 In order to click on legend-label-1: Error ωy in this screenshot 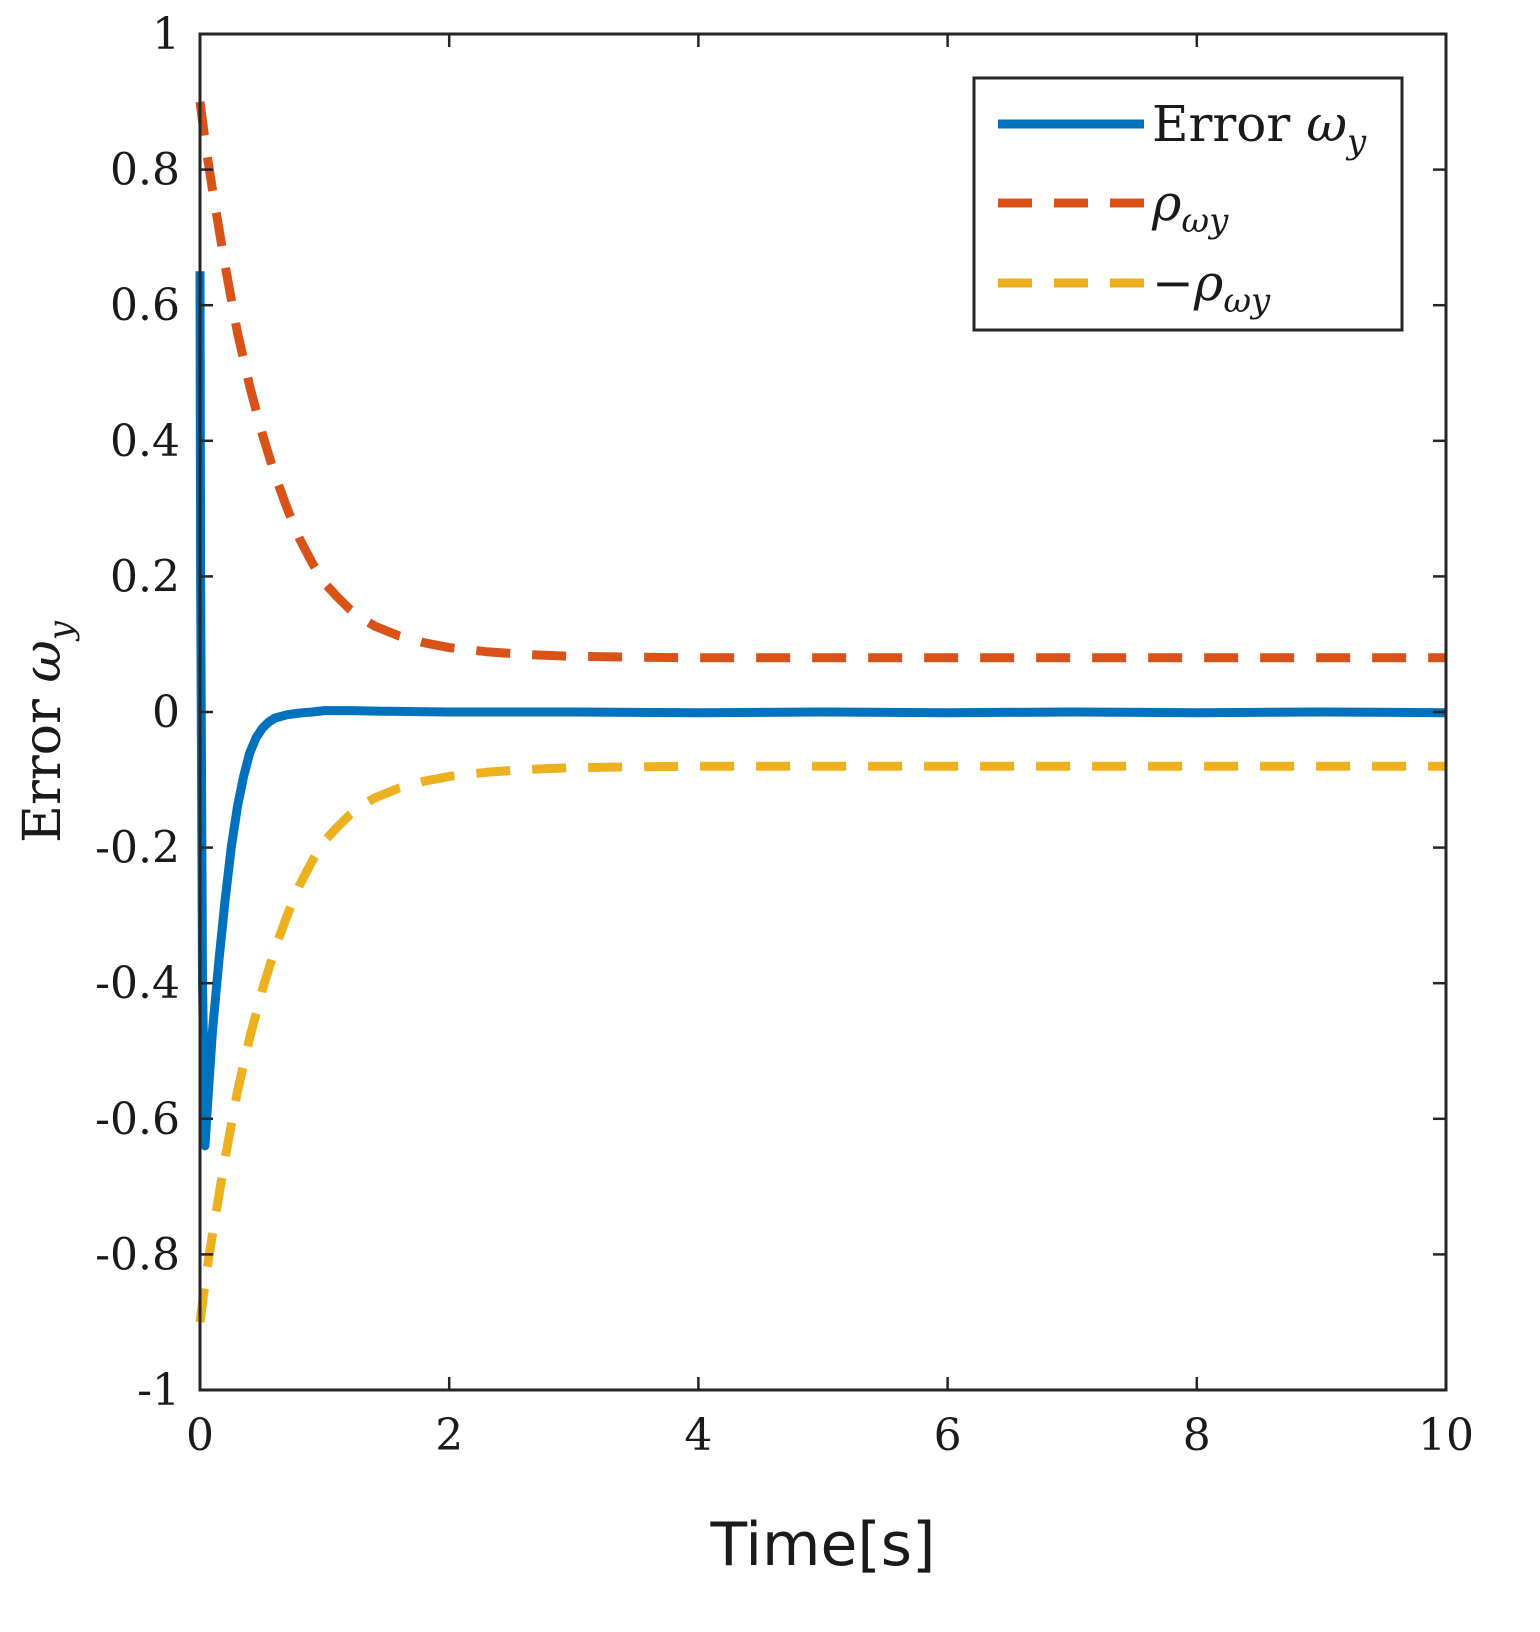, I will do `click(1259, 128)`.